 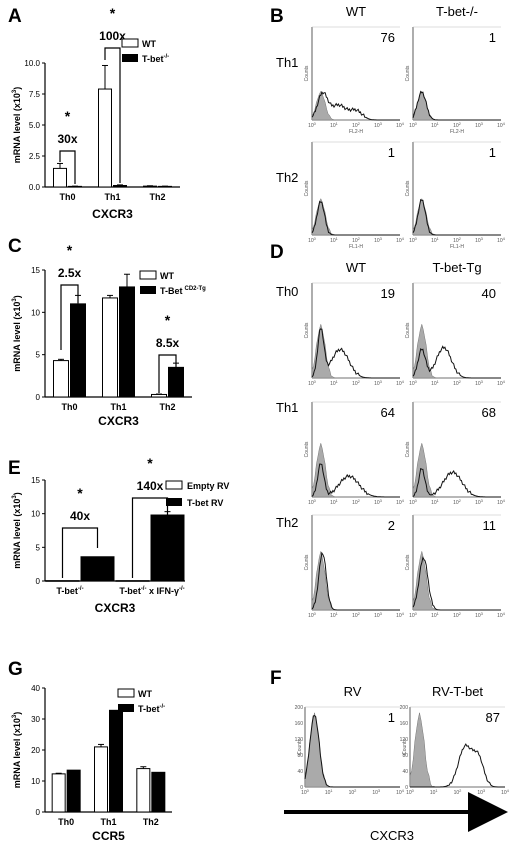 I want to click on legend-swatch-tg, so click(x=148, y=290).